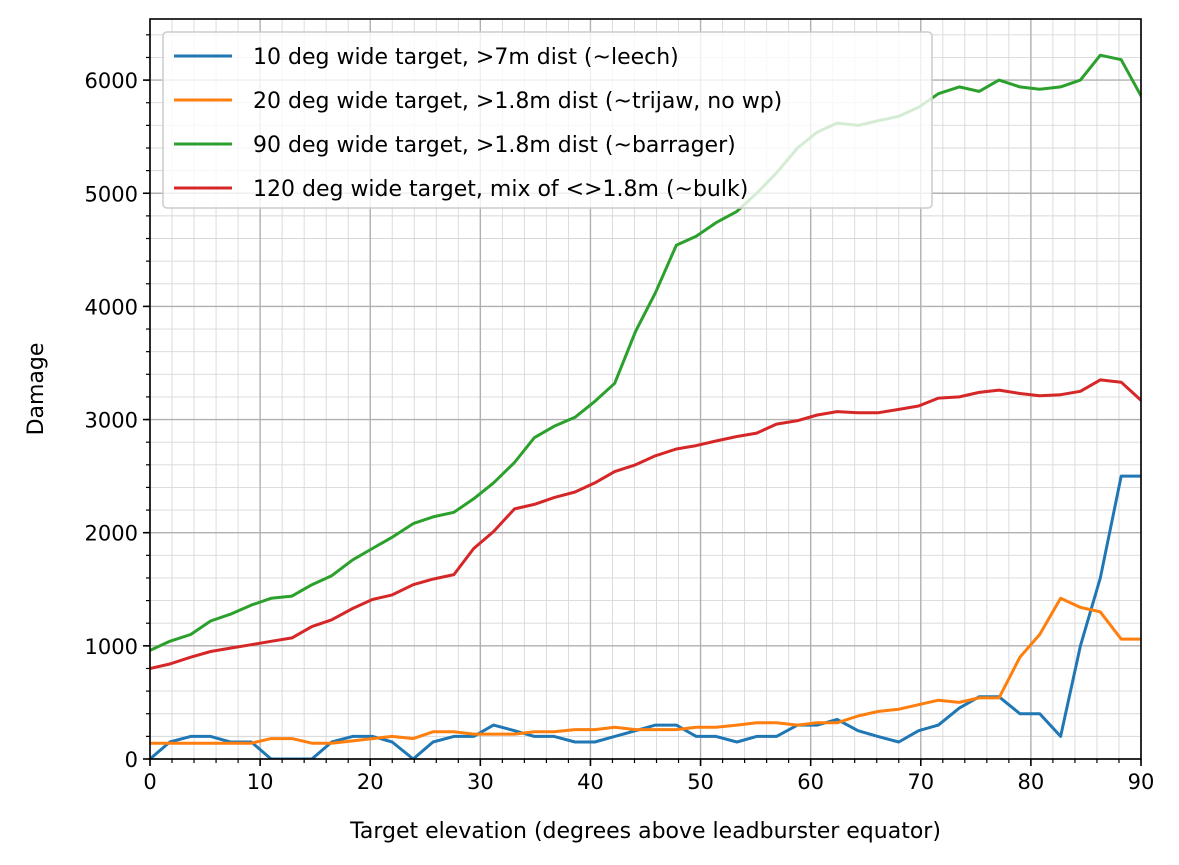 This screenshot has width=1179, height=865. What do you see at coordinates (111, 534) in the screenshot?
I see `y-tick-label: 2000` at bounding box center [111, 534].